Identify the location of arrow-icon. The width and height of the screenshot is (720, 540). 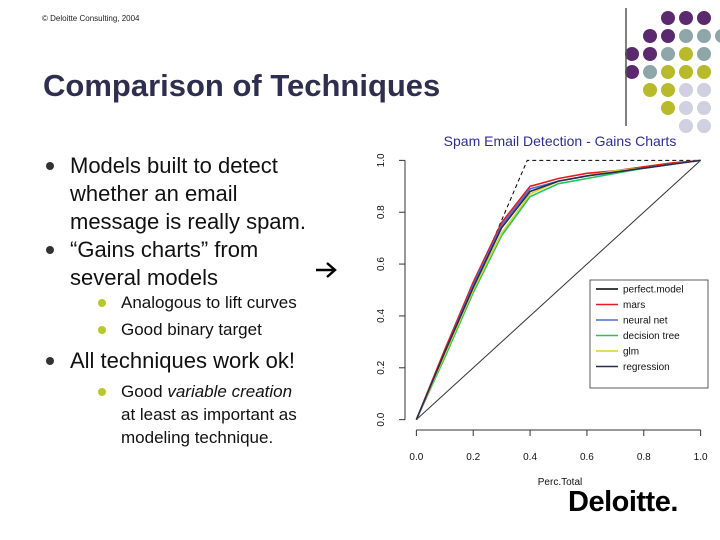
(326, 270).